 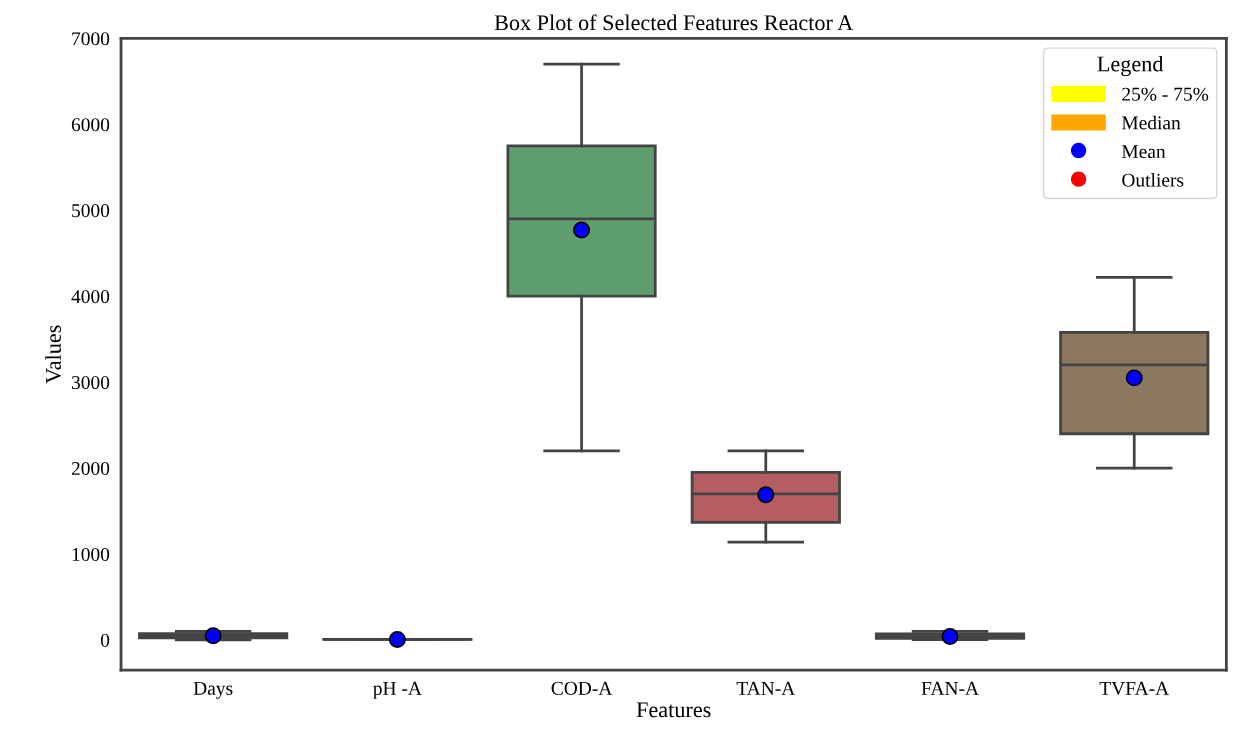 I want to click on legend-title: Legend, so click(x=1130, y=66).